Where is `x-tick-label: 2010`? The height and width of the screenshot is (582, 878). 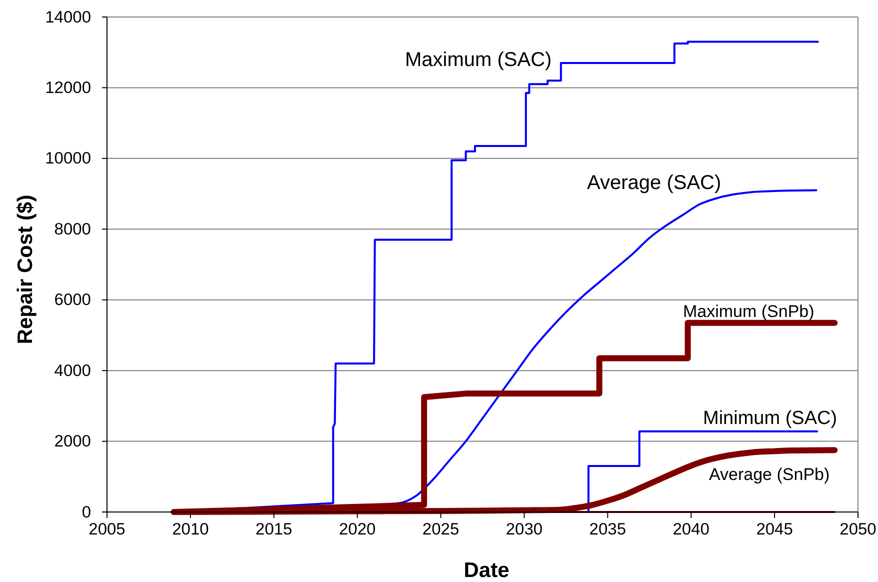
x-tick-label: 2010 is located at coordinates (190, 529).